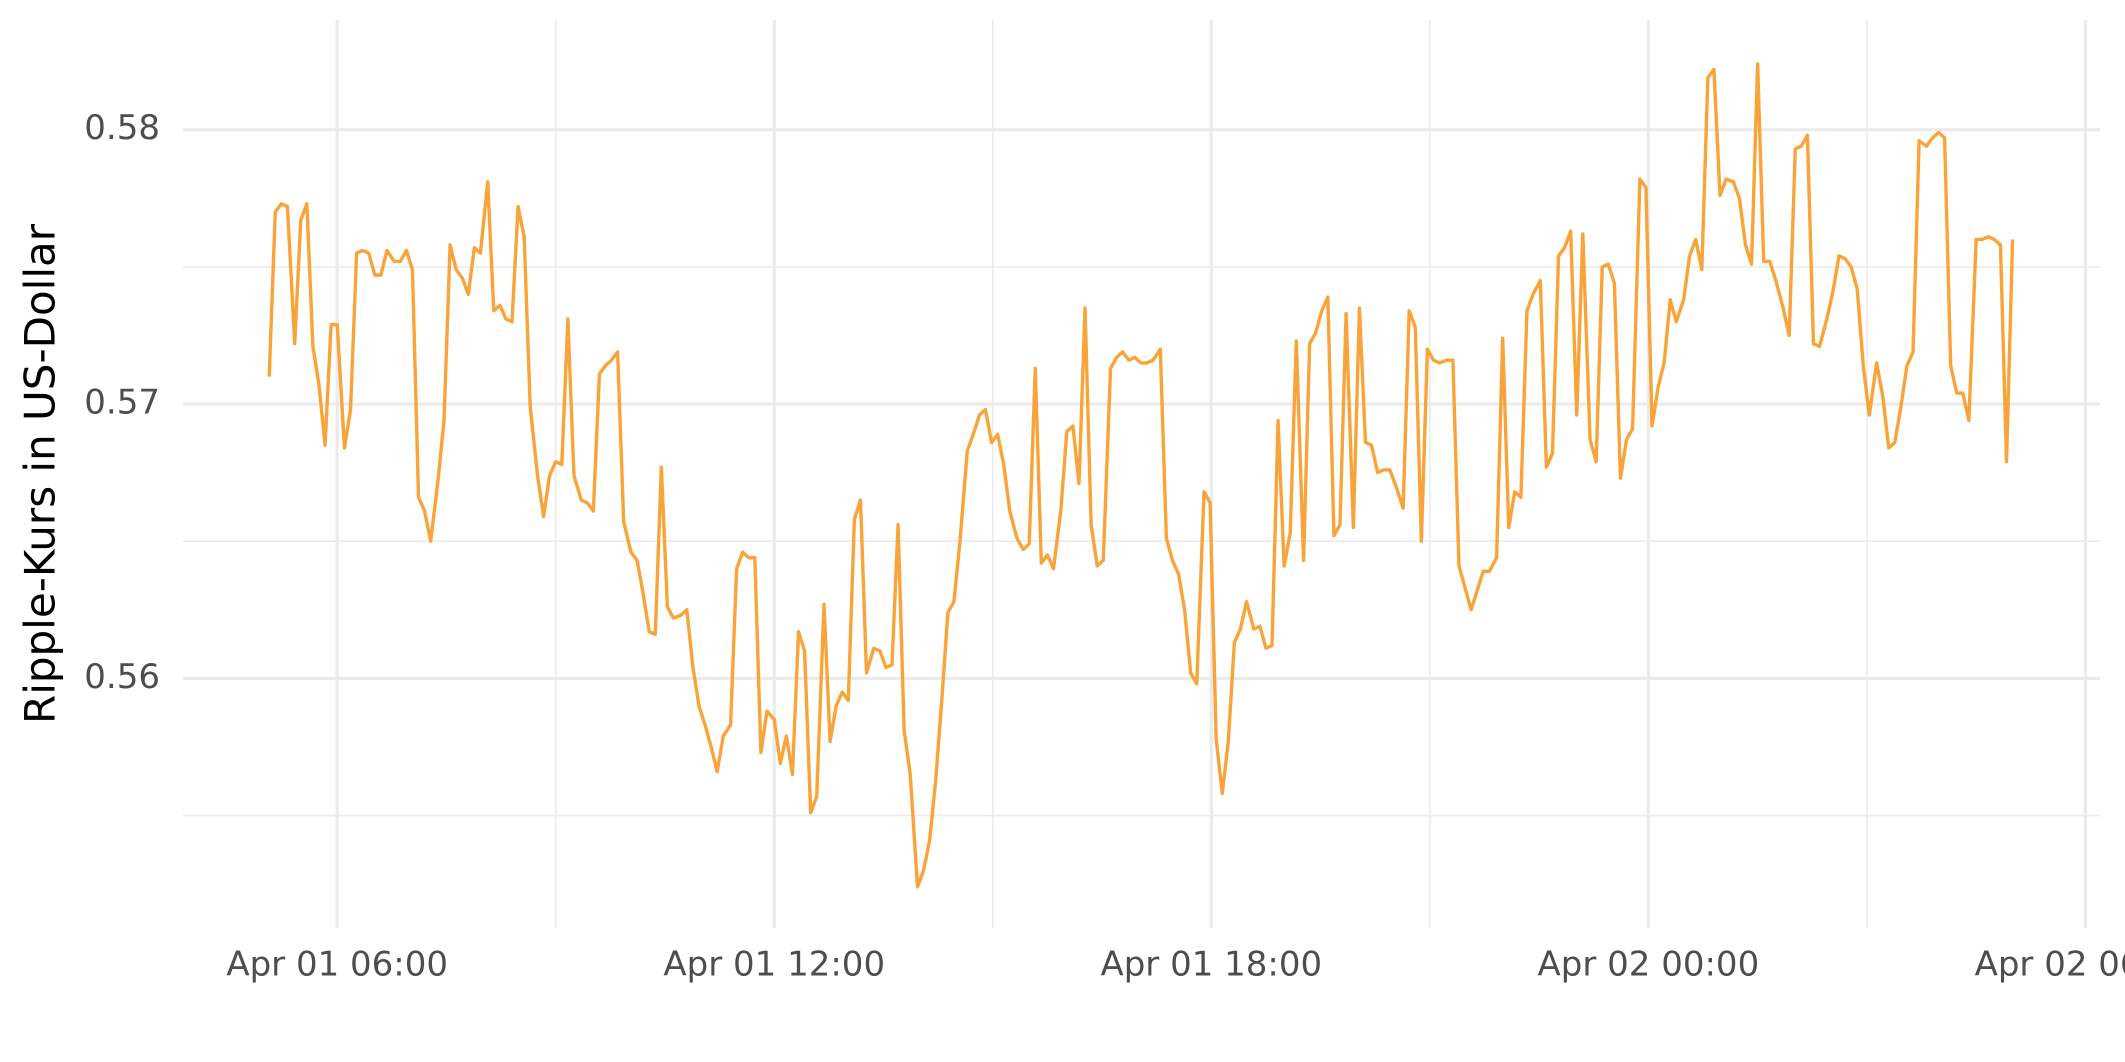 This screenshot has width=2125, height=1062. I want to click on y-tick-label: 0.57, so click(122, 403).